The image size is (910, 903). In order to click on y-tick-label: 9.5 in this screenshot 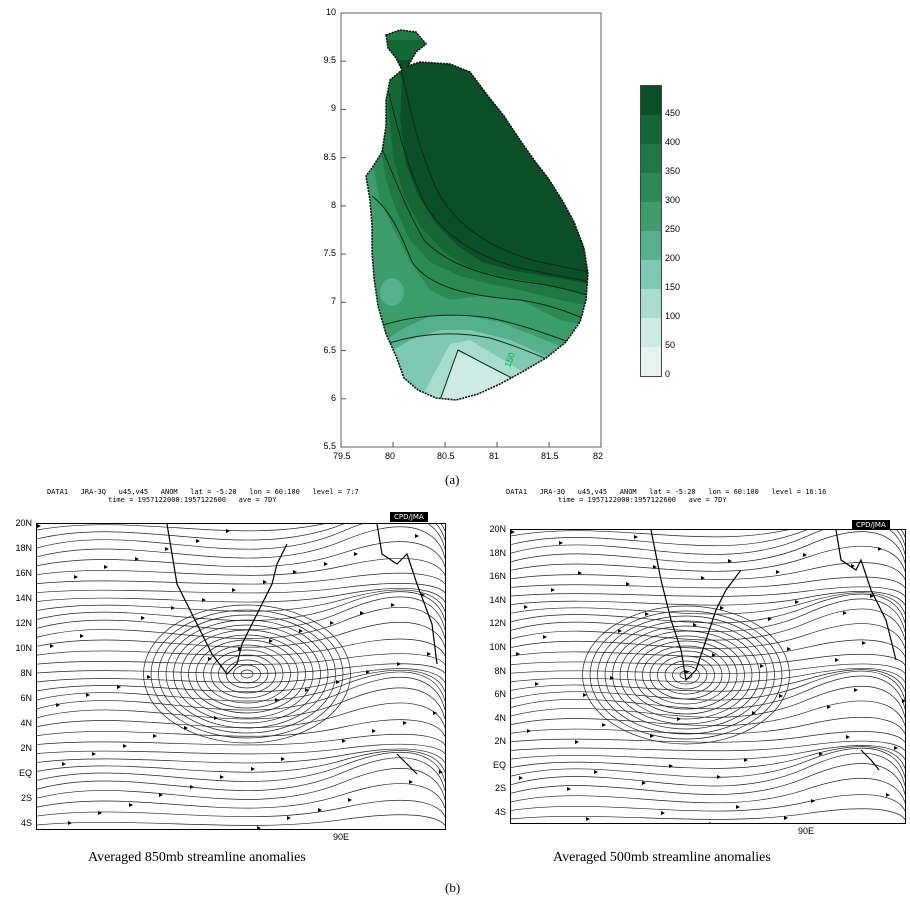, I will do `click(329, 60)`.